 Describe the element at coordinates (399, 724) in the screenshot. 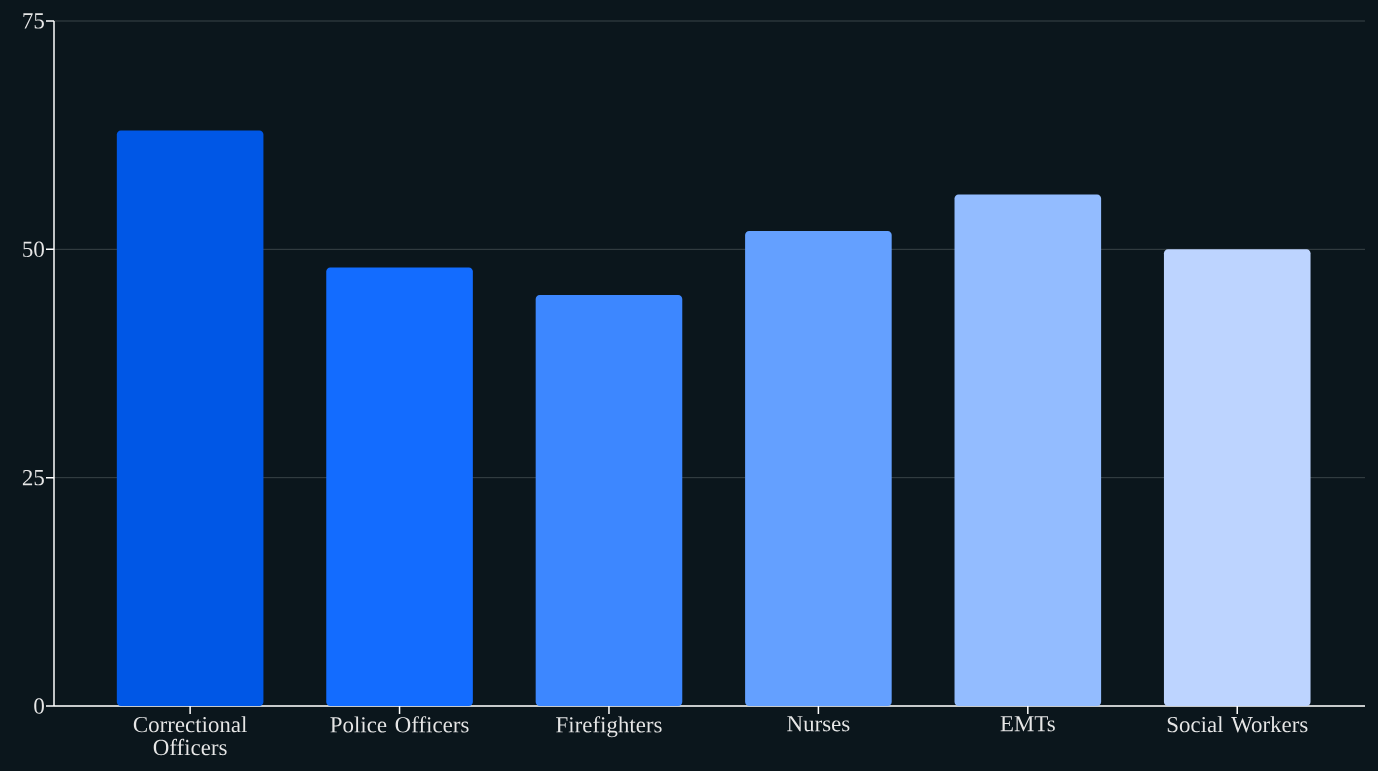

I see `x-tick-label: Police Officers` at that location.